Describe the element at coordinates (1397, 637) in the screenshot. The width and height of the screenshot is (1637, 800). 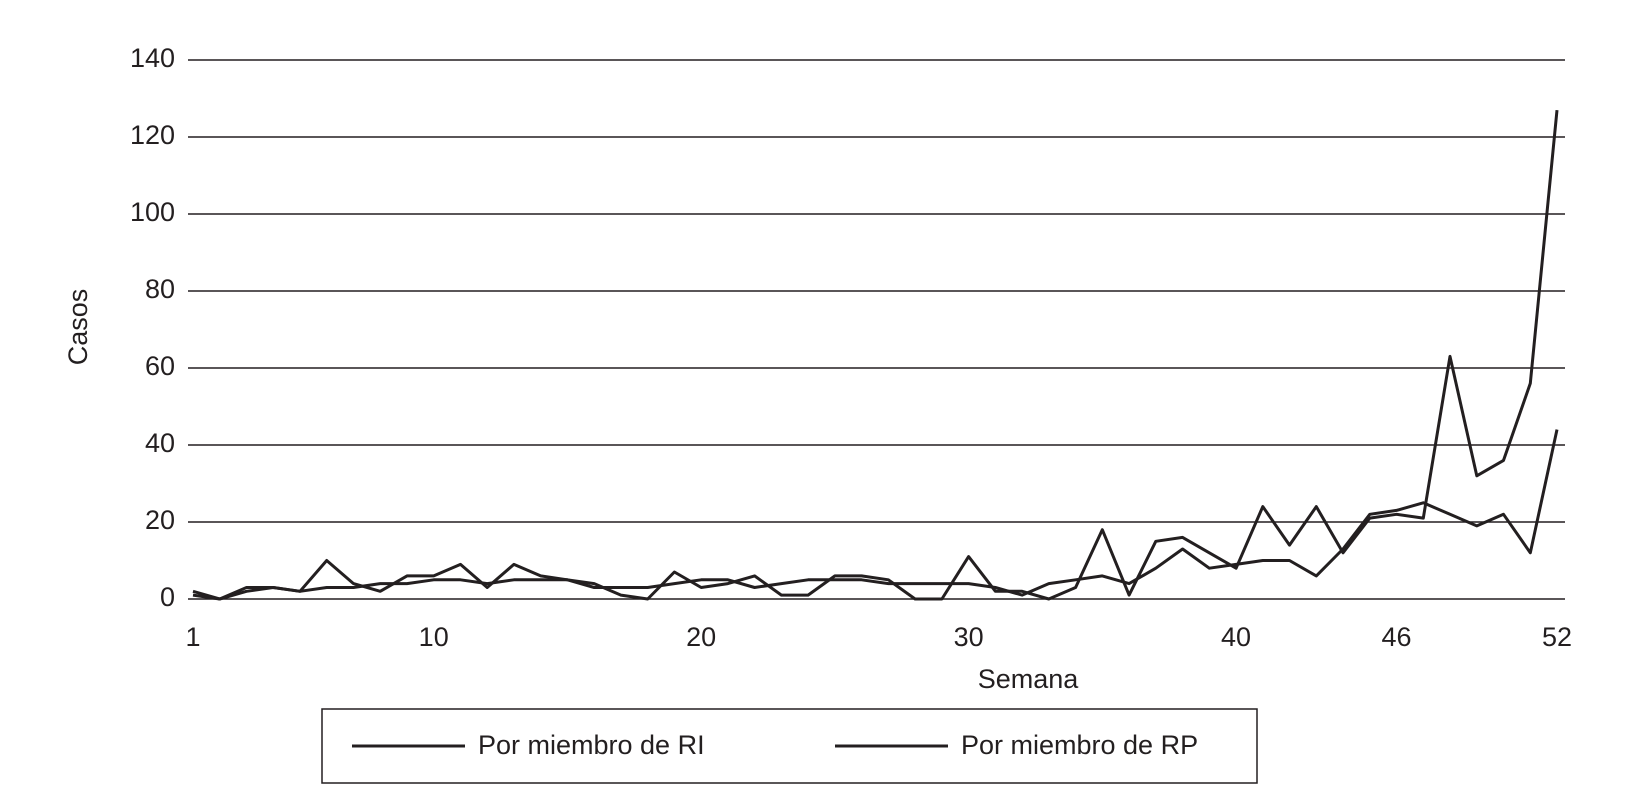
I see `x-tick-label: 46` at that location.